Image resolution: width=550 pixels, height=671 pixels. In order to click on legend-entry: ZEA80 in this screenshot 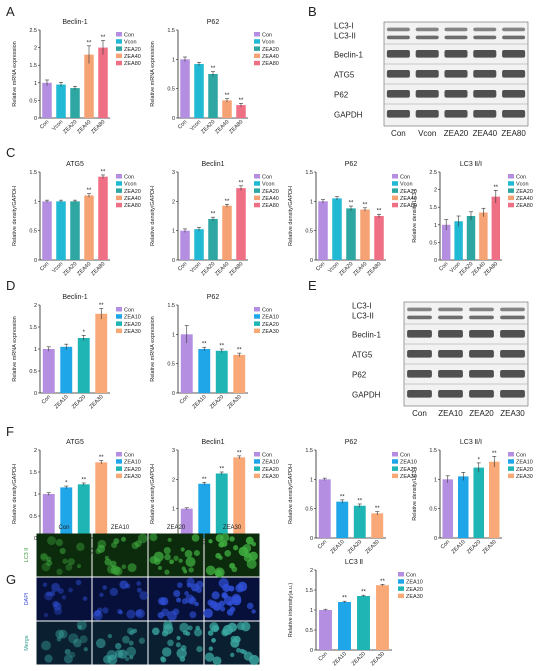, I will do `click(132, 64)`.